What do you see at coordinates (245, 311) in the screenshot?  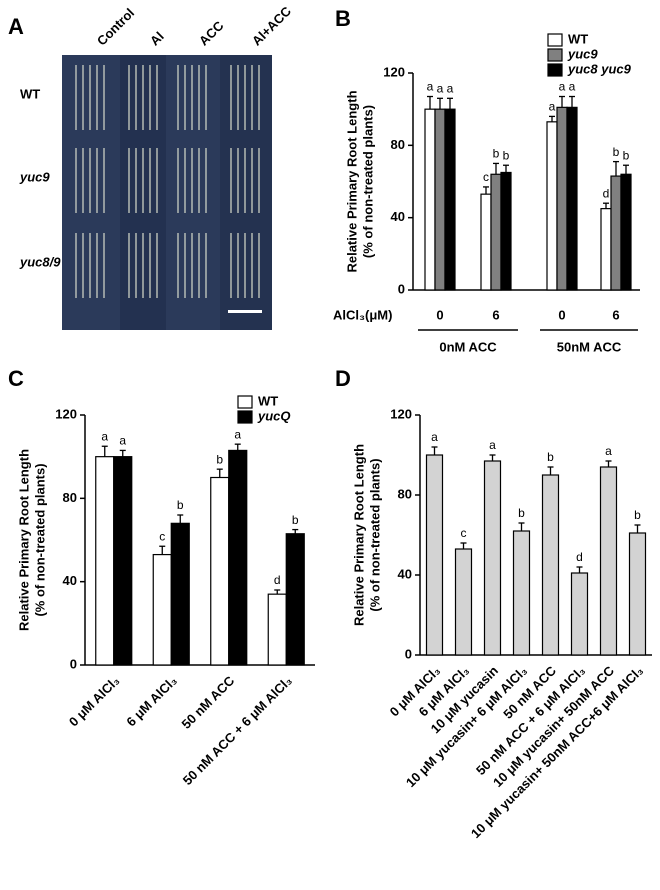 I see `scale-bar` at bounding box center [245, 311].